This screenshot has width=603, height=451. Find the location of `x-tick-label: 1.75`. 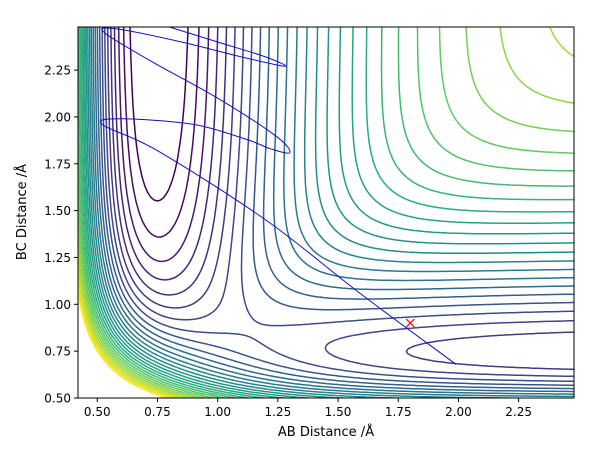

x-tick-label: 1.75 is located at coordinates (398, 412).